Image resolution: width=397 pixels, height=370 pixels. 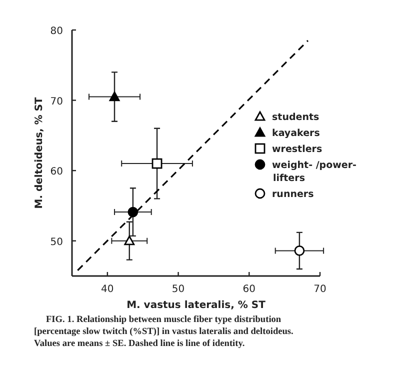 I want to click on x-tick-label: 50, so click(x=178, y=289).